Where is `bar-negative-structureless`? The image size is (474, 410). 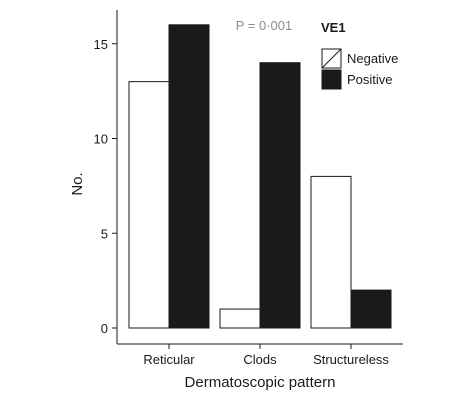
bar-negative-structureless is located at coordinates (331, 252).